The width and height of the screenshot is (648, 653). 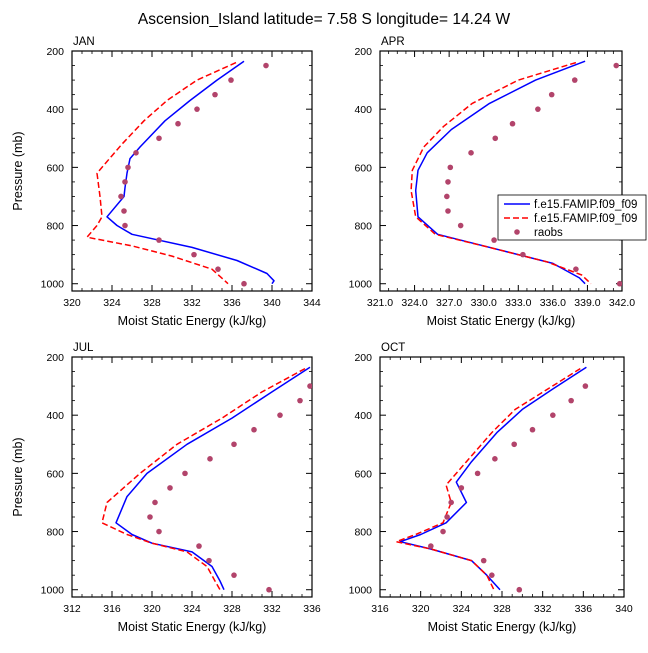 I want to click on y-tick-label: 200, so click(x=55, y=358).